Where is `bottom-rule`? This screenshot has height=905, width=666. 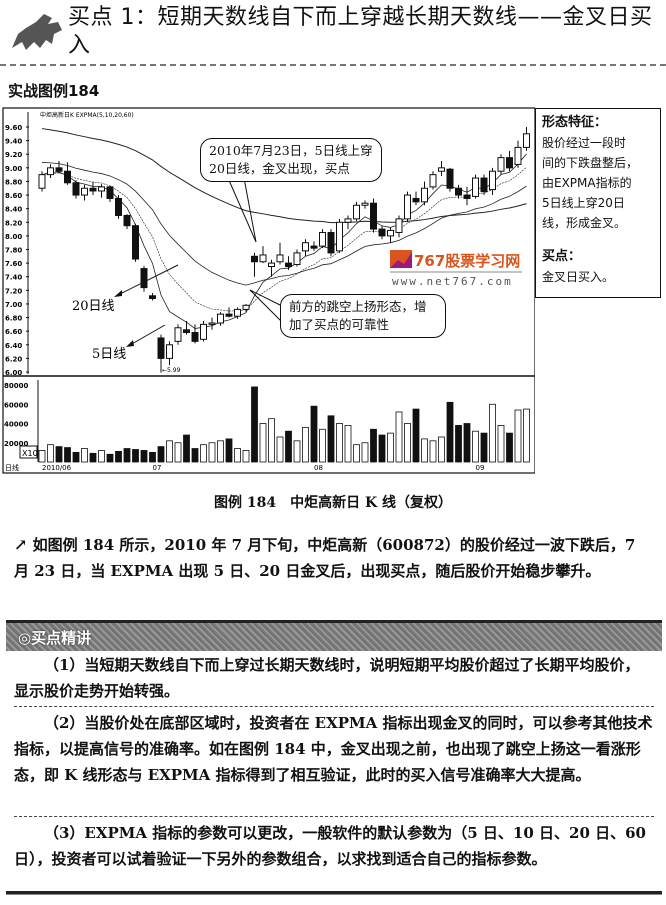
bottom-rule is located at coordinates (334, 893).